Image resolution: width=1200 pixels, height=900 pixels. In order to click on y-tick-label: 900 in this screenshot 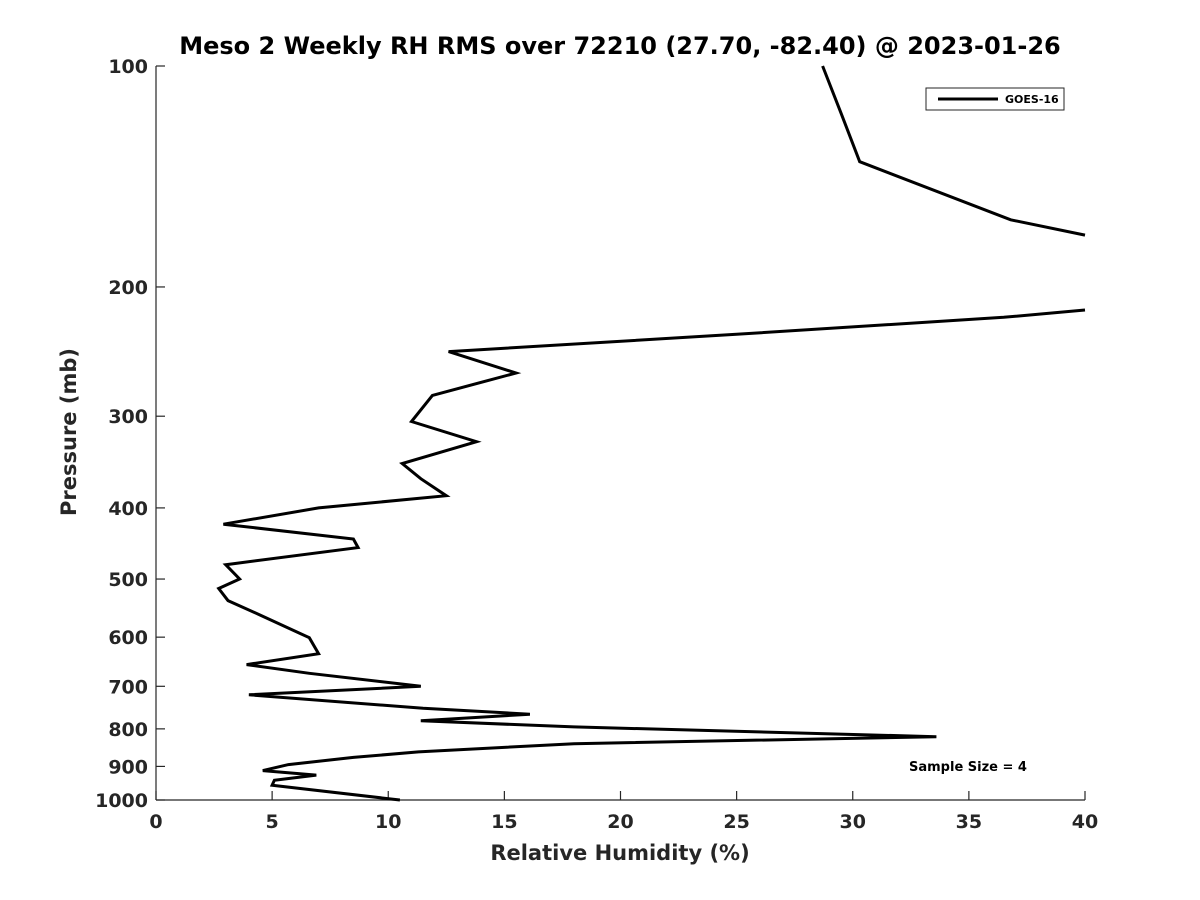, I will do `click(128, 767)`.